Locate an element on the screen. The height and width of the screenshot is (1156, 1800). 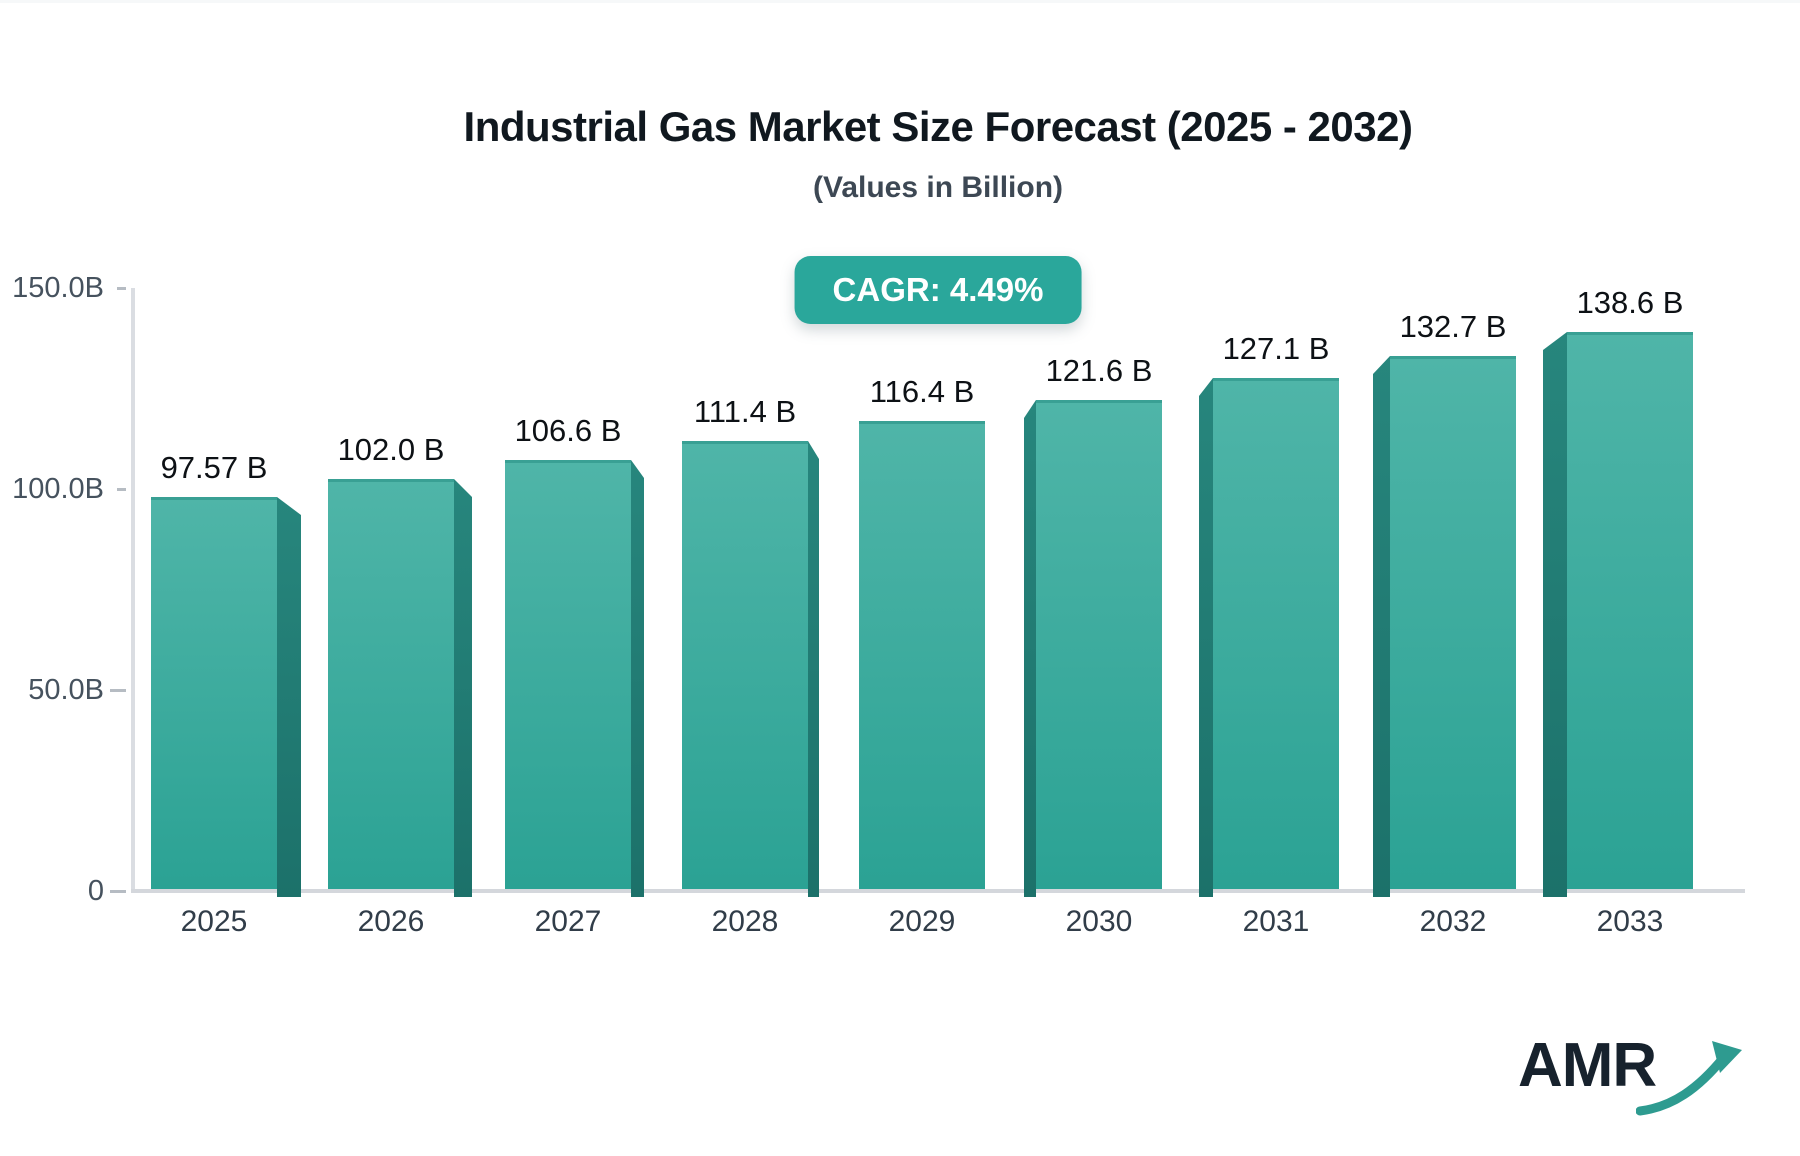
x-axis-label-2030: 2030 is located at coordinates (1099, 921).